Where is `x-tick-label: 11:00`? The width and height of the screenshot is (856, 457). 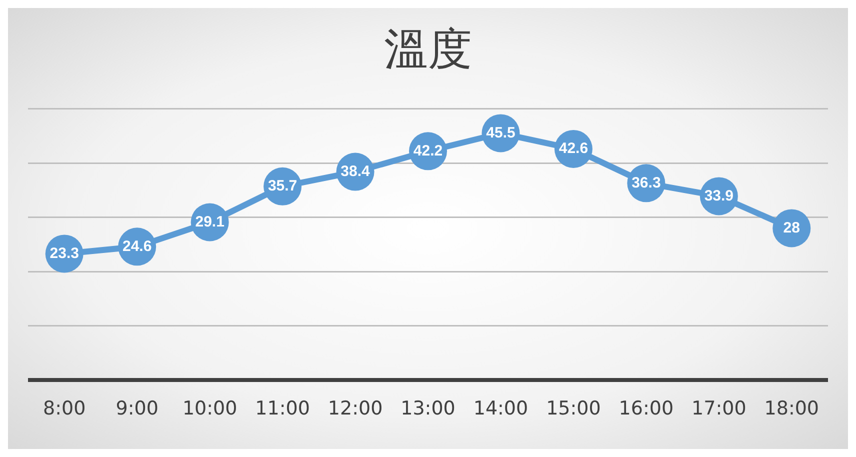
x-tick-label: 11:00 is located at coordinates (282, 409).